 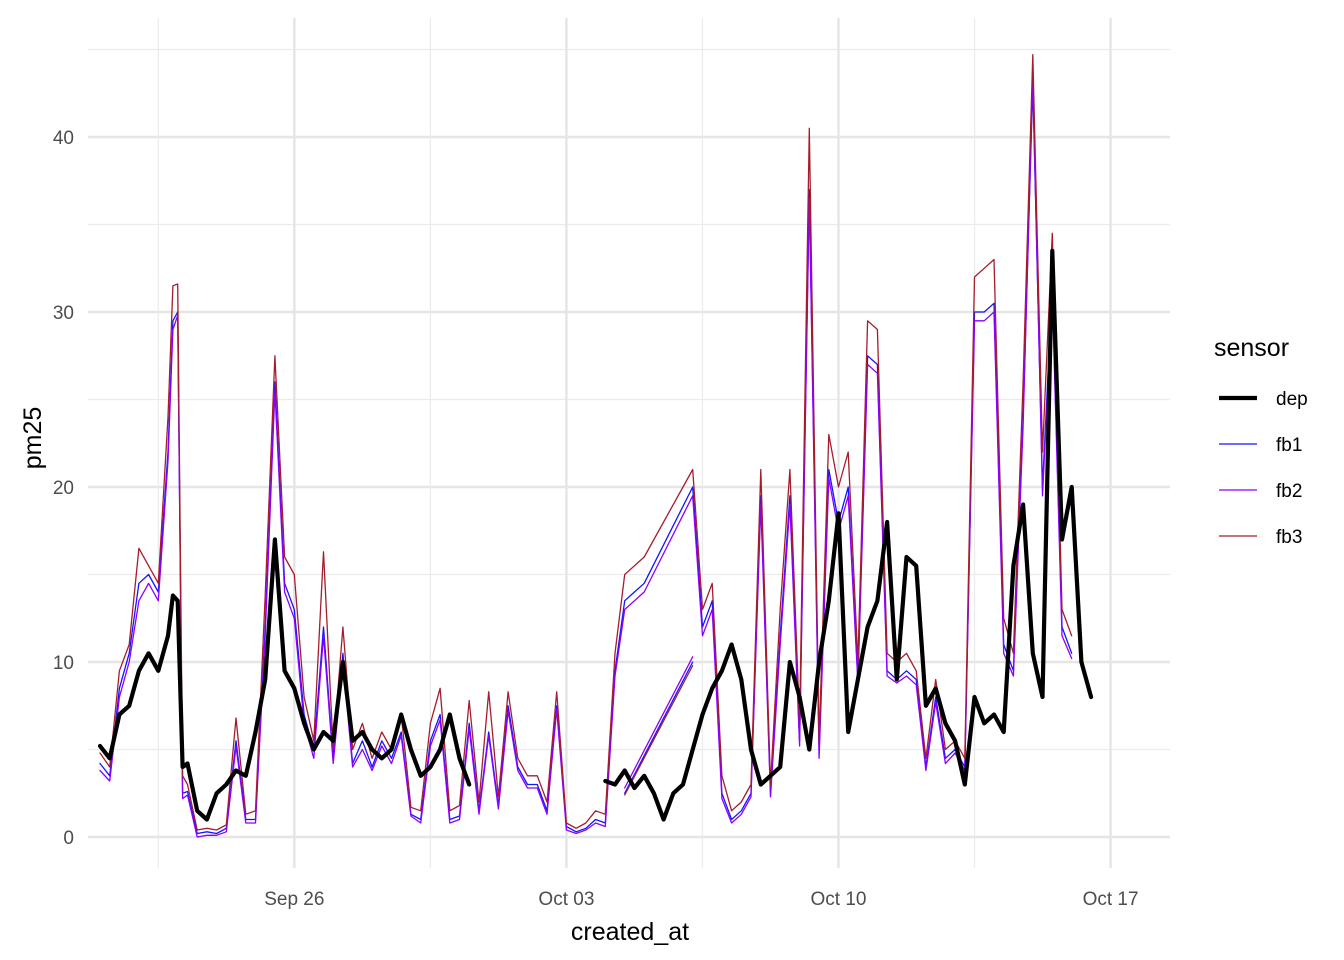 I want to click on y-axis-title: pm25, so click(x=33, y=438).